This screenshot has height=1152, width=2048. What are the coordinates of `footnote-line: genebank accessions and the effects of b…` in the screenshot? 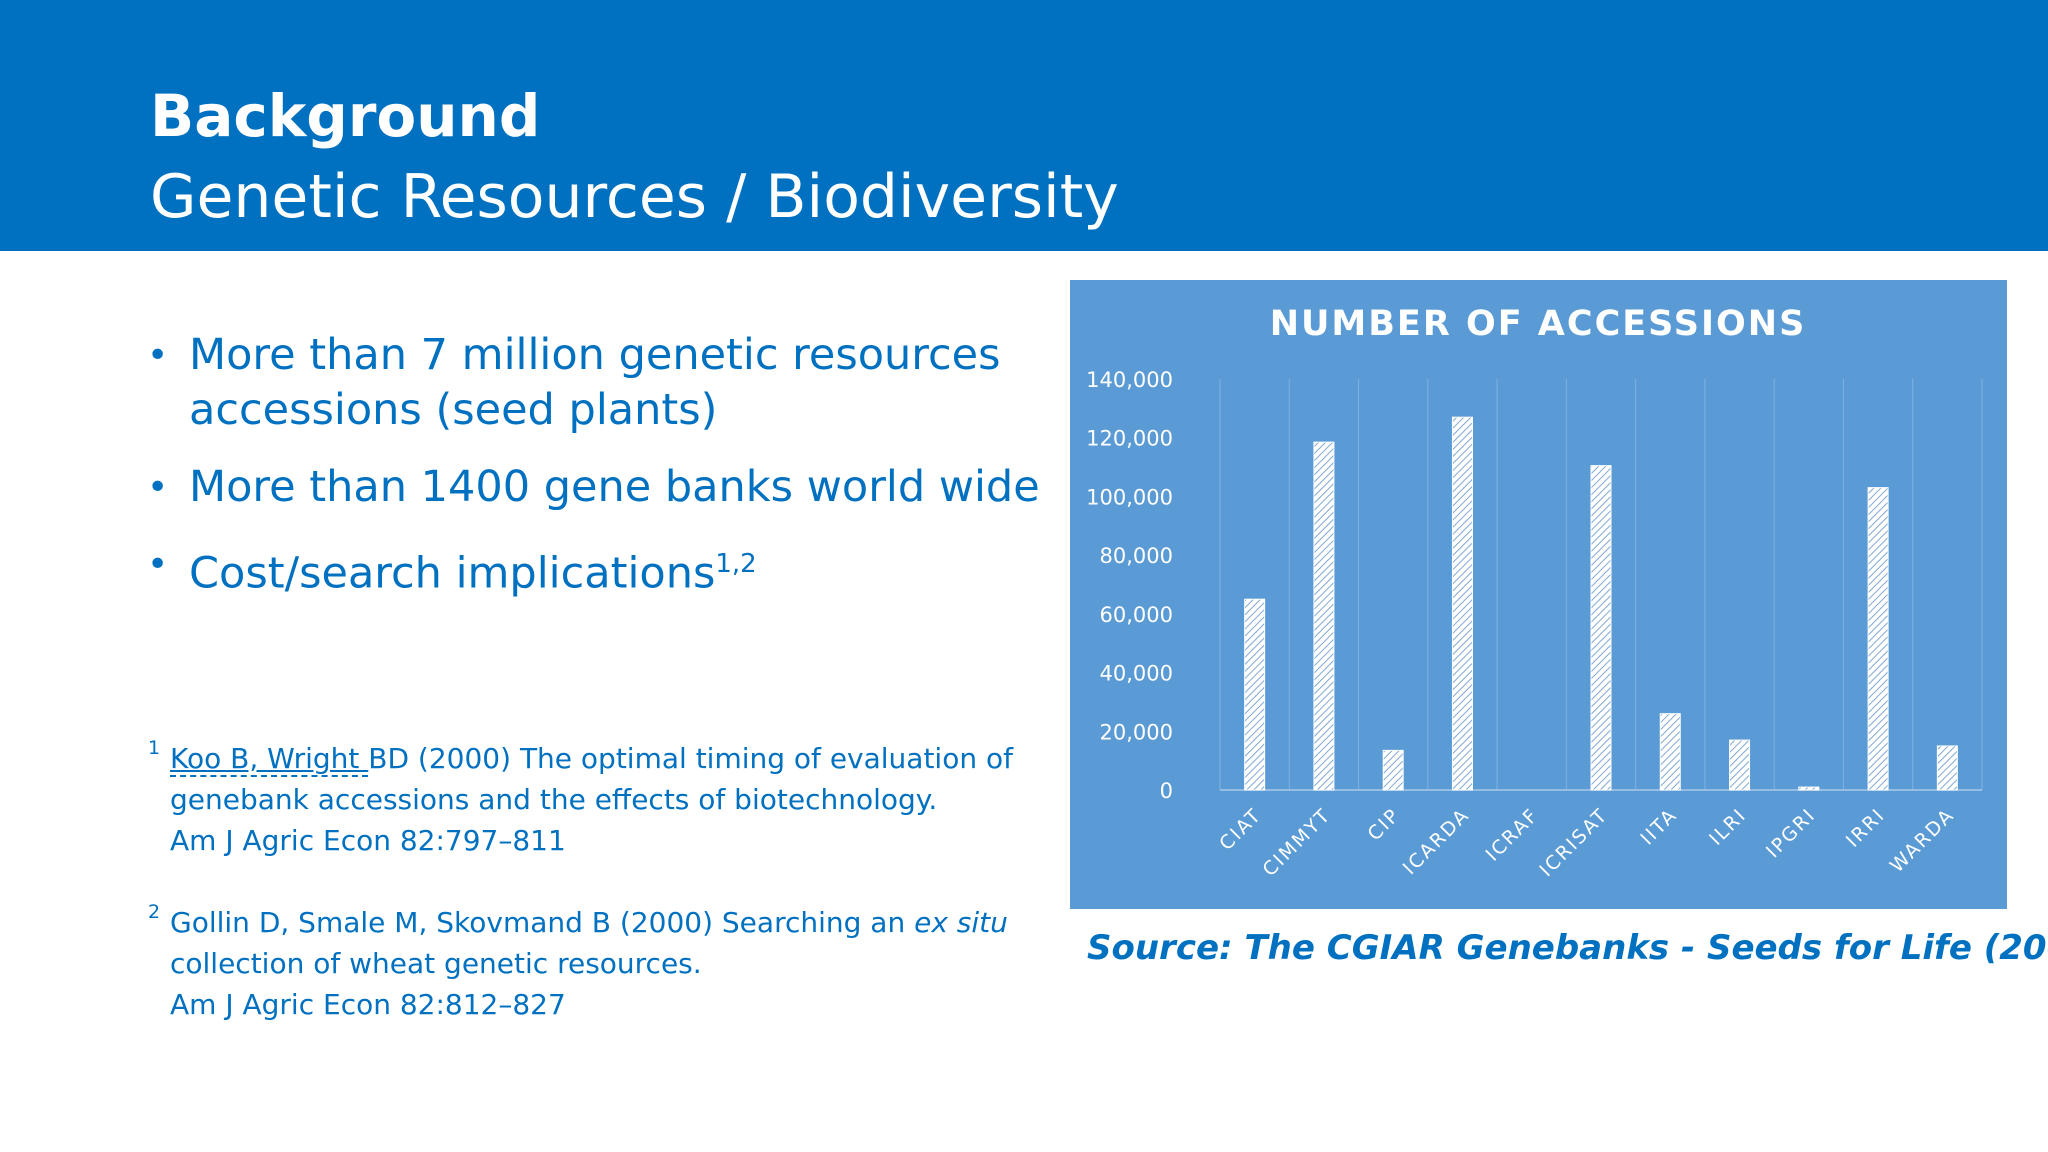 It's located at (554, 799).